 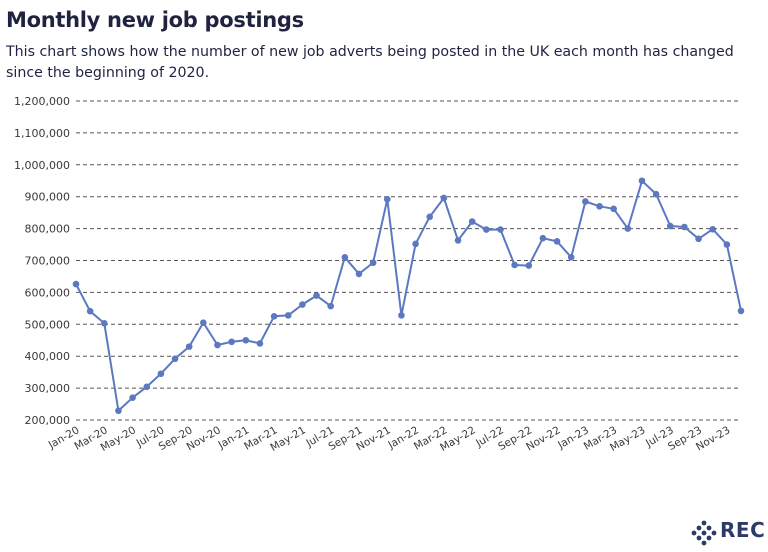 I want to click on rec-logo-text: REC, so click(x=743, y=530).